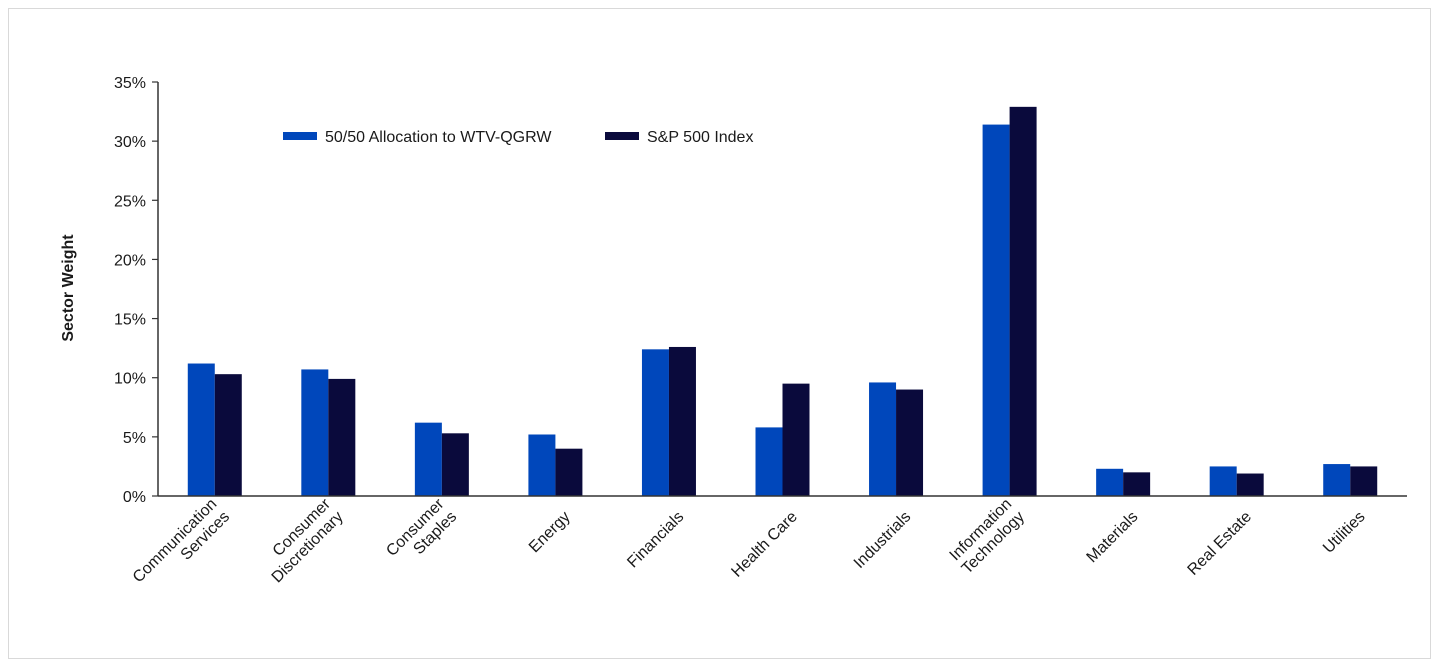 The width and height of the screenshot is (1440, 667). What do you see at coordinates (764, 544) in the screenshot?
I see `x-category-label: Health Care` at bounding box center [764, 544].